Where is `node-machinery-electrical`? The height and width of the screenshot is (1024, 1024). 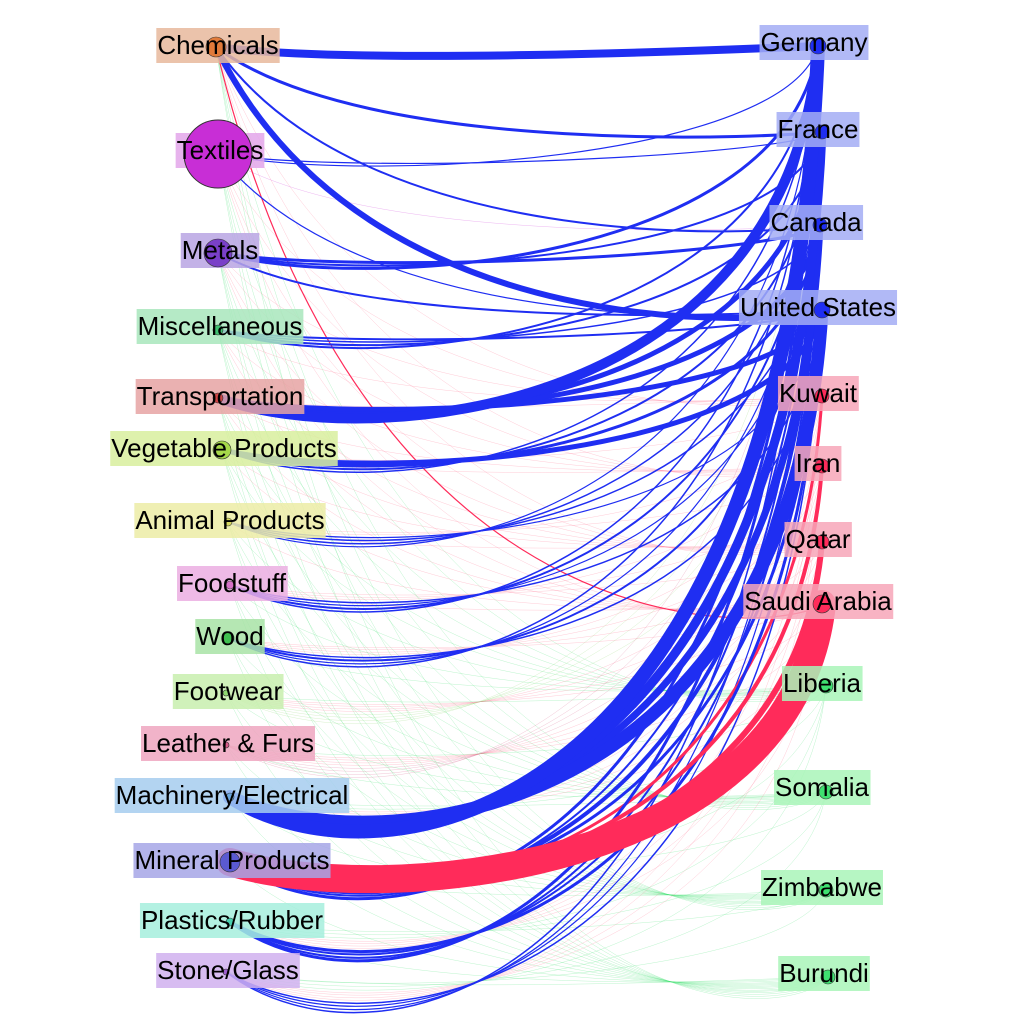
node-machinery-electrical is located at coordinates (230, 797).